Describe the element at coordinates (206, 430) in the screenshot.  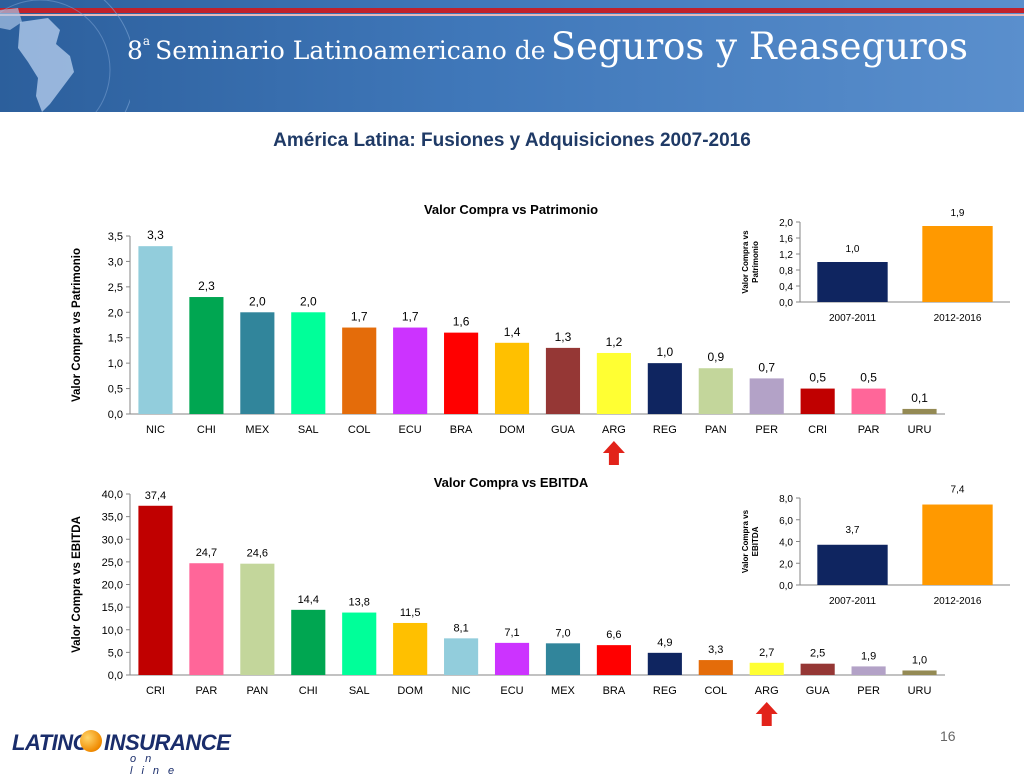
I see `category-label: CHI` at that location.